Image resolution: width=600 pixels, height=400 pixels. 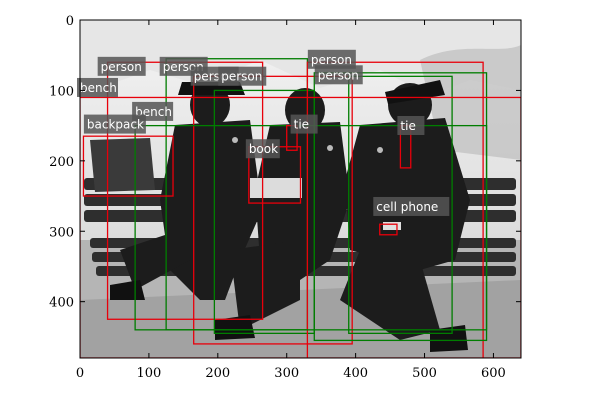 What do you see at coordinates (61, 91) in the screenshot?
I see `y-tick-label: 100` at bounding box center [61, 91].